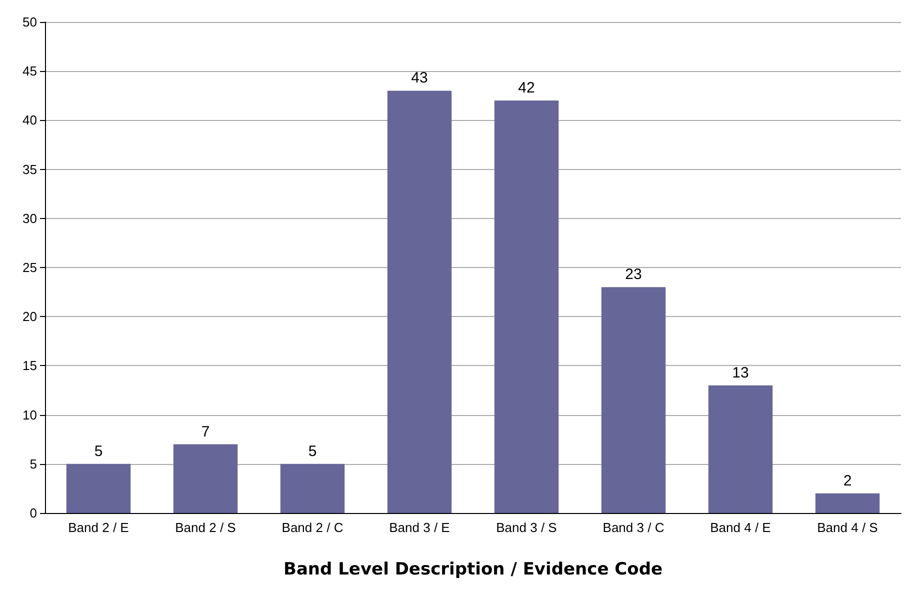 The image size is (919, 597). Describe the element at coordinates (419, 527) in the screenshot. I see `x-tick-label: Band 3 / E` at that location.